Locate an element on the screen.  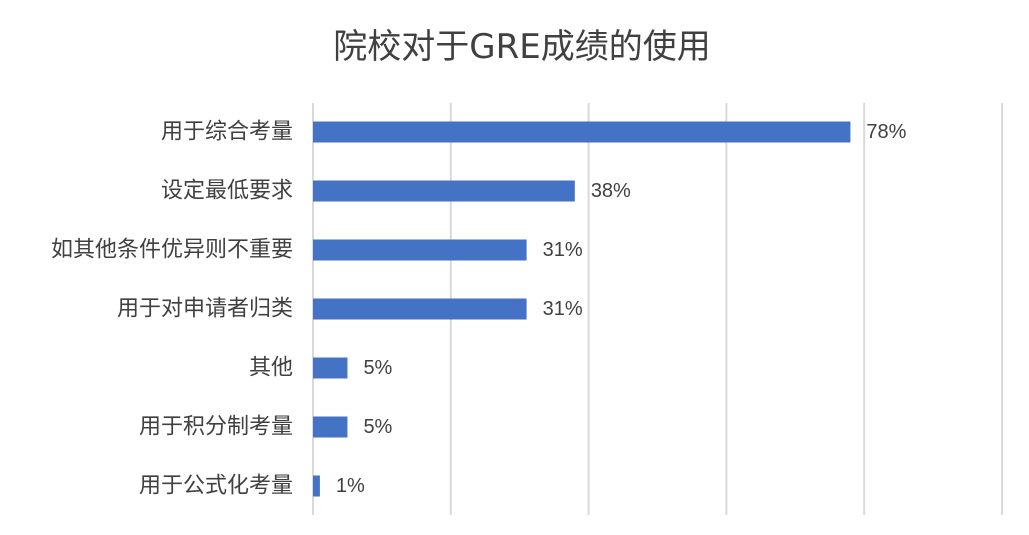
category-label: 用于积分制考量 is located at coordinates (216, 427).